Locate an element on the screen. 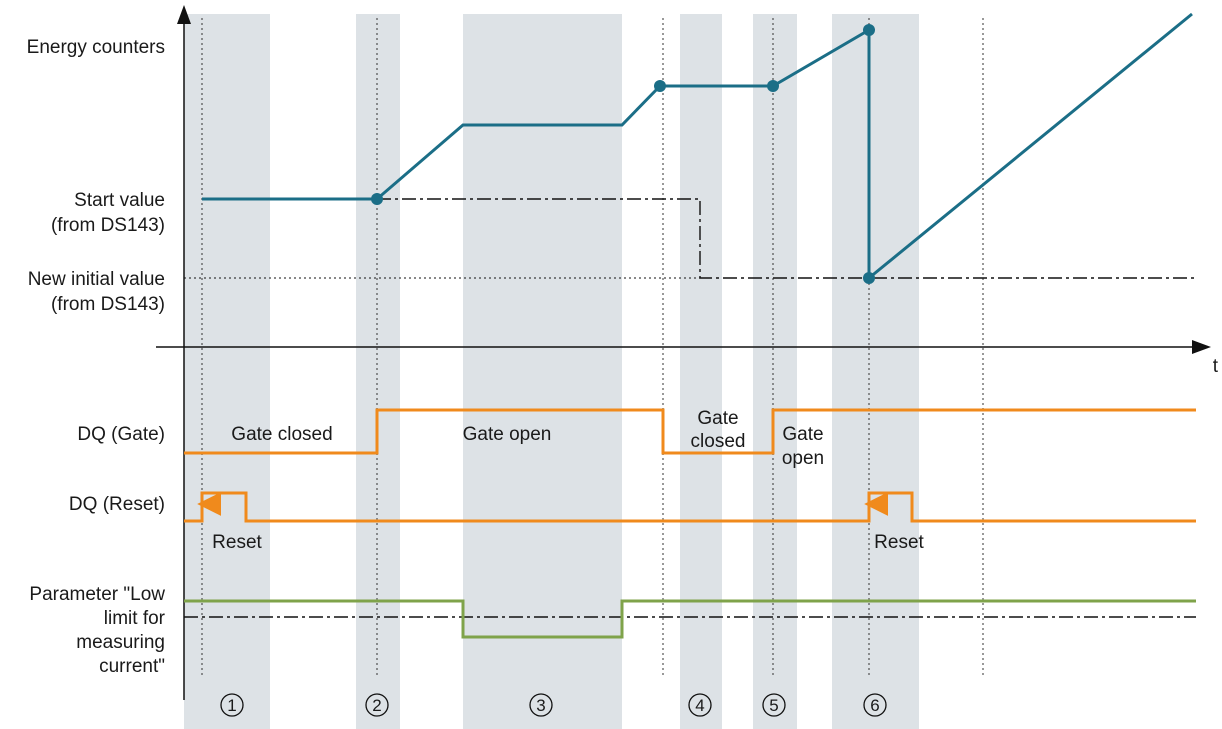  phase-marker-5: 5 is located at coordinates (774, 705).